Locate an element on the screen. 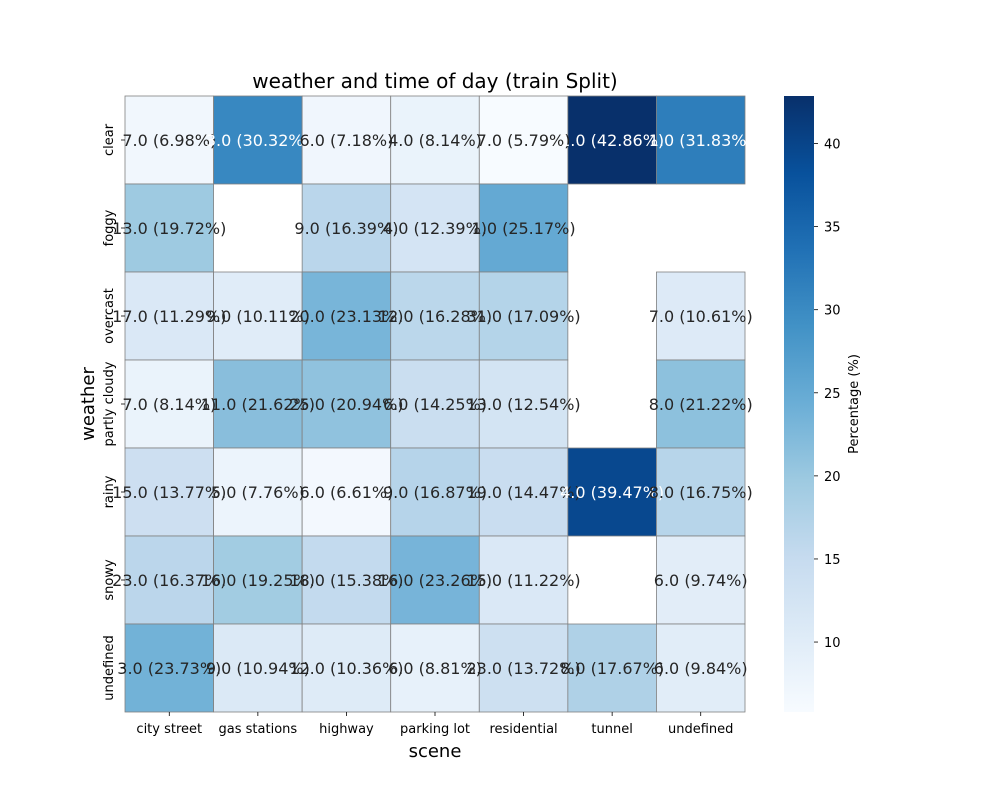  cell-value-label: 17.0 (11.29%) is located at coordinates (169, 316).